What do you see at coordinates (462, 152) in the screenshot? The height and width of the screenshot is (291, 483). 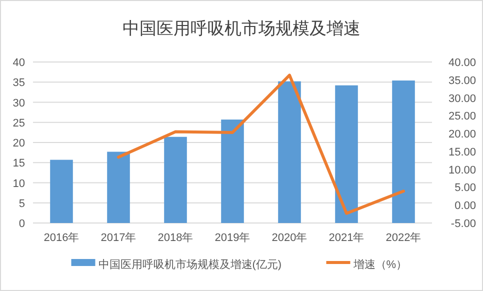 I see `y2-tick-label: 15.00` at bounding box center [462, 152].